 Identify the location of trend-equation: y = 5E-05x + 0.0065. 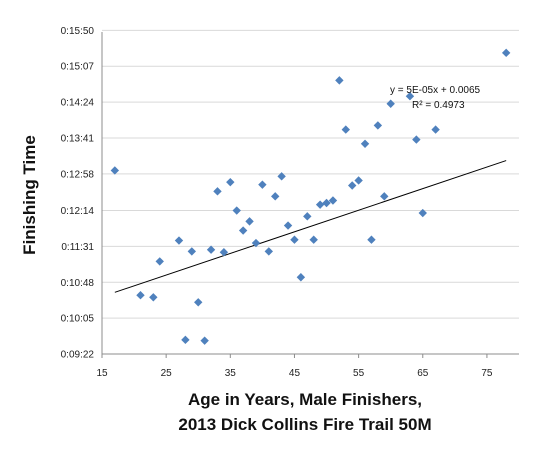
(435, 90).